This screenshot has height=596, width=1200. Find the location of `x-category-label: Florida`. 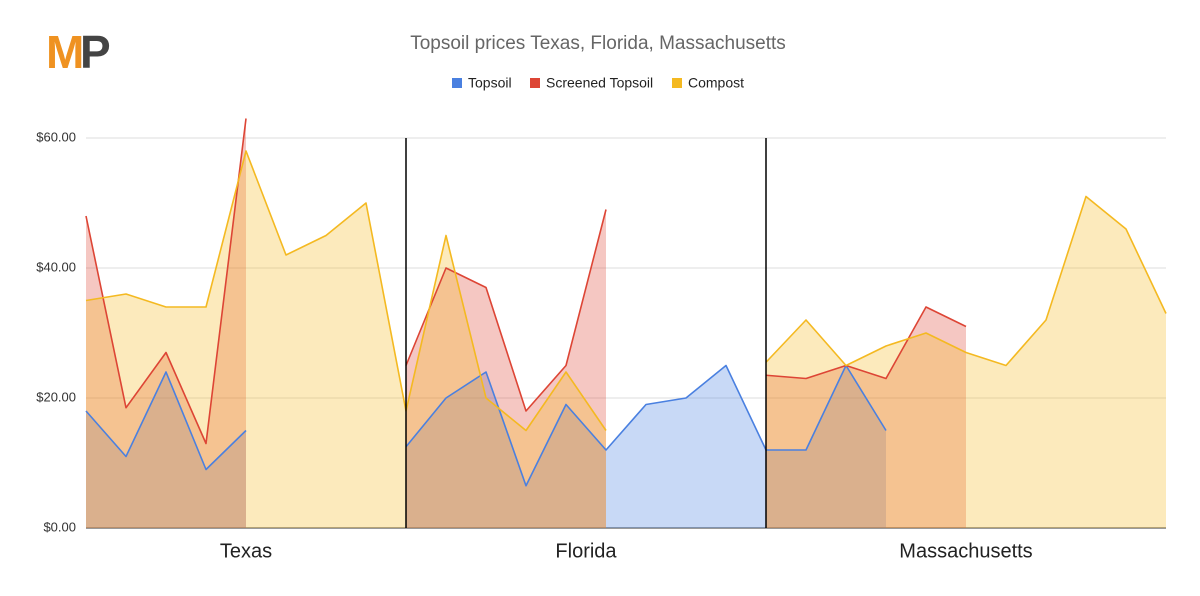

x-category-label: Florida is located at coordinates (586, 551).